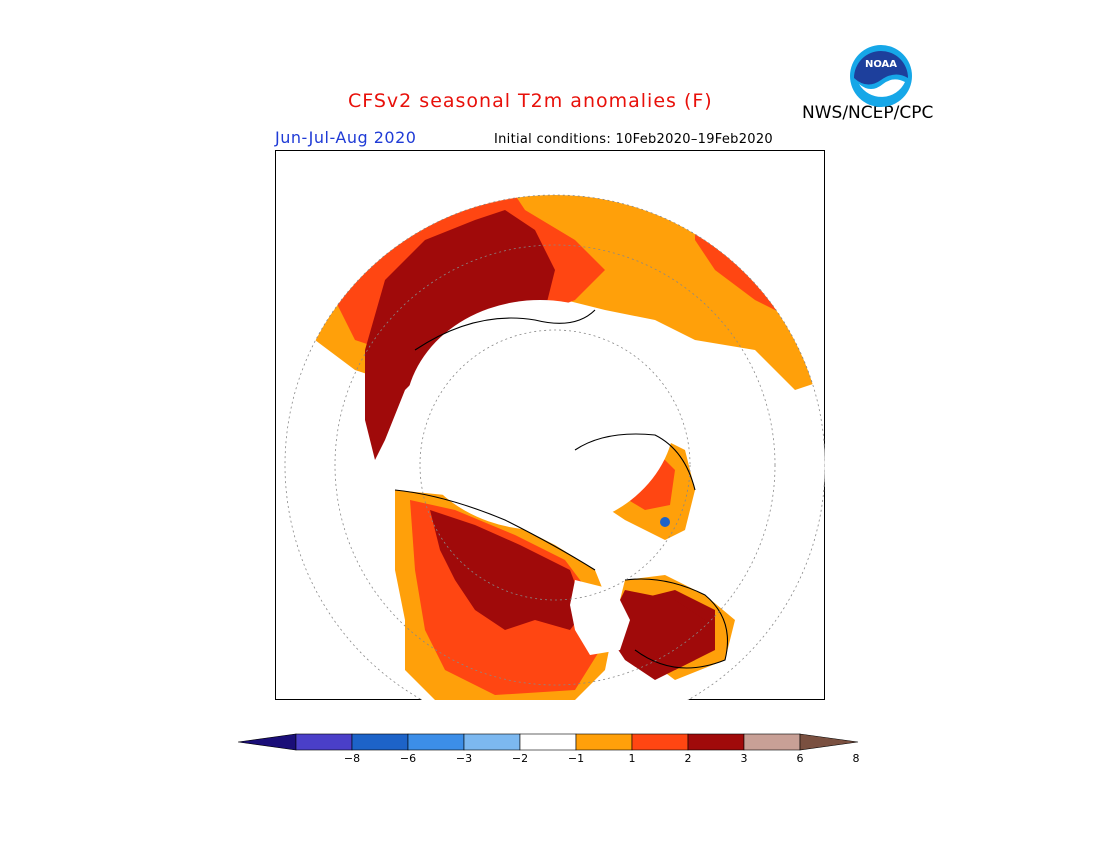  I want to click on latitude-circle, so click(555, 465).